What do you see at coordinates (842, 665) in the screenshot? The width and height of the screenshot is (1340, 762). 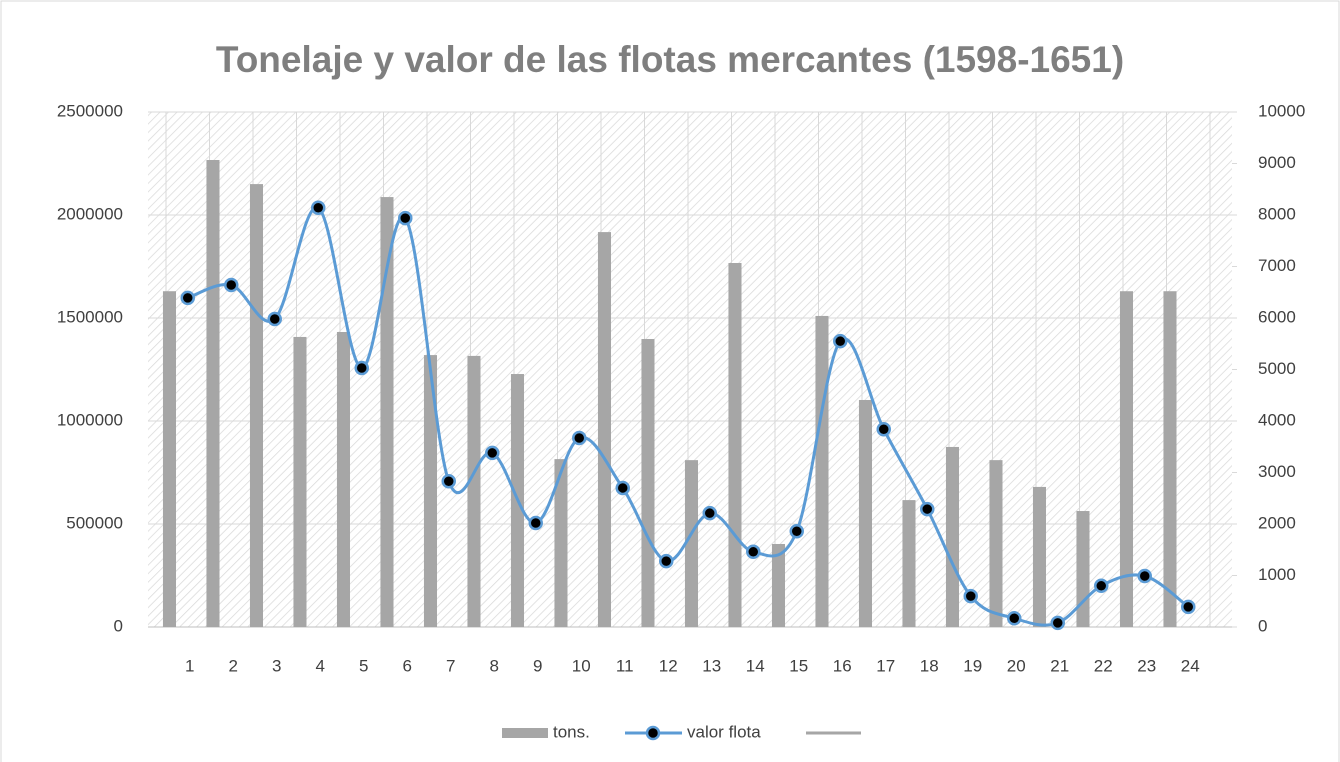 I see `x-tick-label: 16` at bounding box center [842, 665].